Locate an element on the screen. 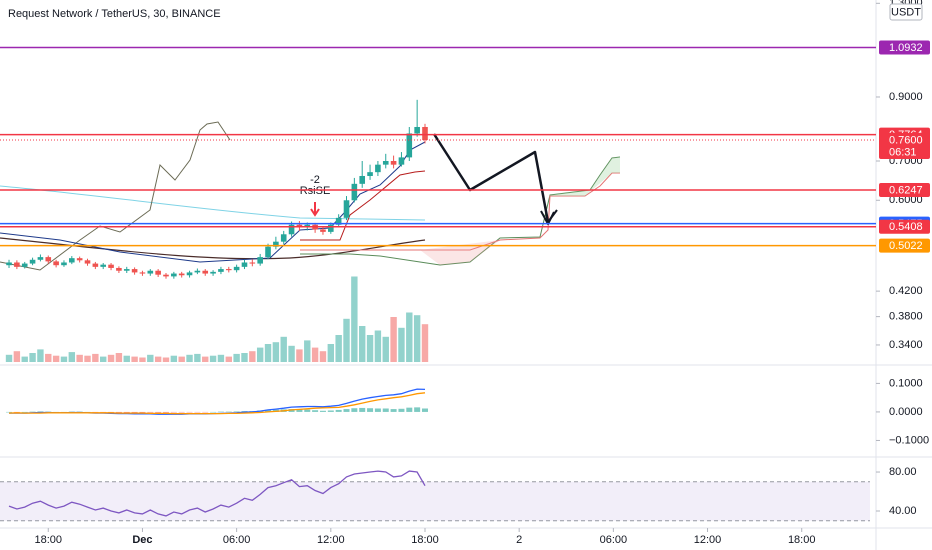  annotation: -2 is located at coordinates (315, 180).